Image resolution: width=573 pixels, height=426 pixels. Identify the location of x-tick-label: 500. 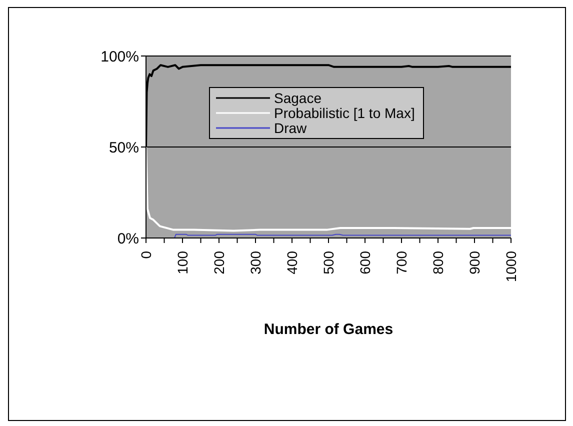
(328, 262).